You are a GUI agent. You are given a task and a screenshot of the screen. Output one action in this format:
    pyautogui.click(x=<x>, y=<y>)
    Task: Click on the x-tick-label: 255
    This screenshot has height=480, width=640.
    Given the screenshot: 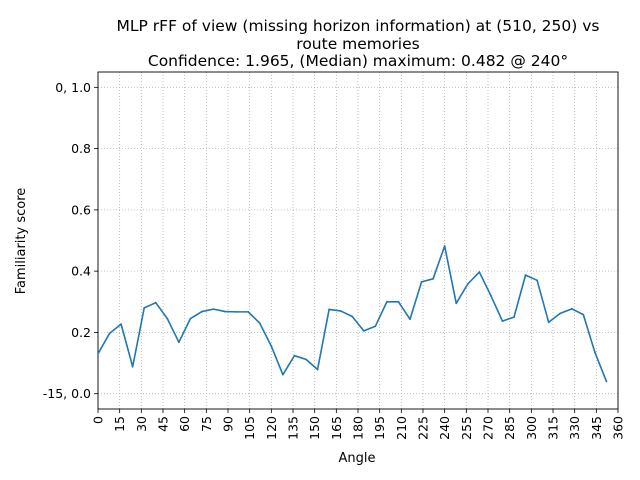 What is the action you would take?
    pyautogui.click(x=466, y=428)
    